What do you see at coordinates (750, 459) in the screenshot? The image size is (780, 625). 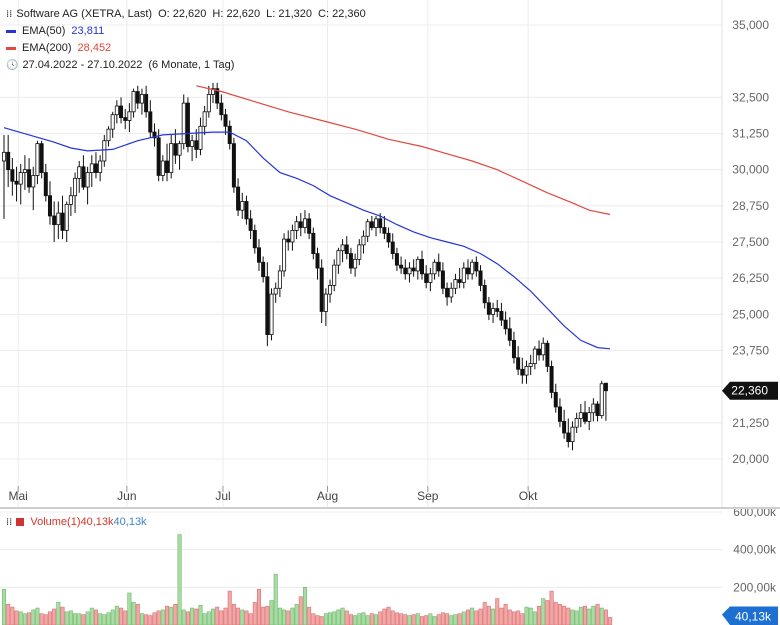 I see `price-tick-label: 20,000` at bounding box center [750, 459].